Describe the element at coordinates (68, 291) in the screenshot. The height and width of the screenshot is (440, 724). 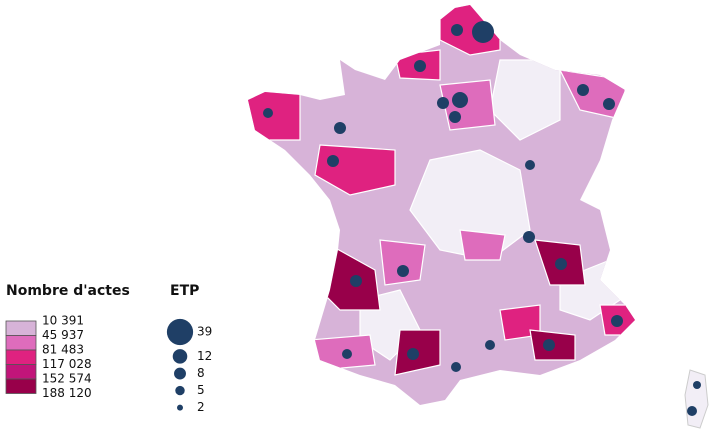
I see `legend-title: Nombre d'actes` at that location.